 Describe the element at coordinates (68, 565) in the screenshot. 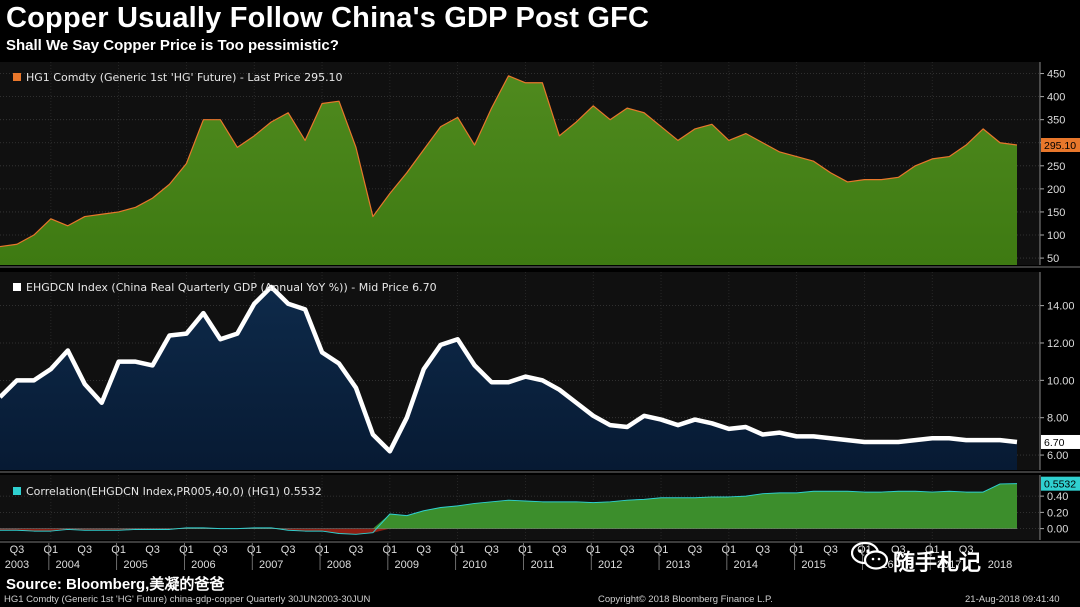

I see `x-year-label: 2004` at that location.